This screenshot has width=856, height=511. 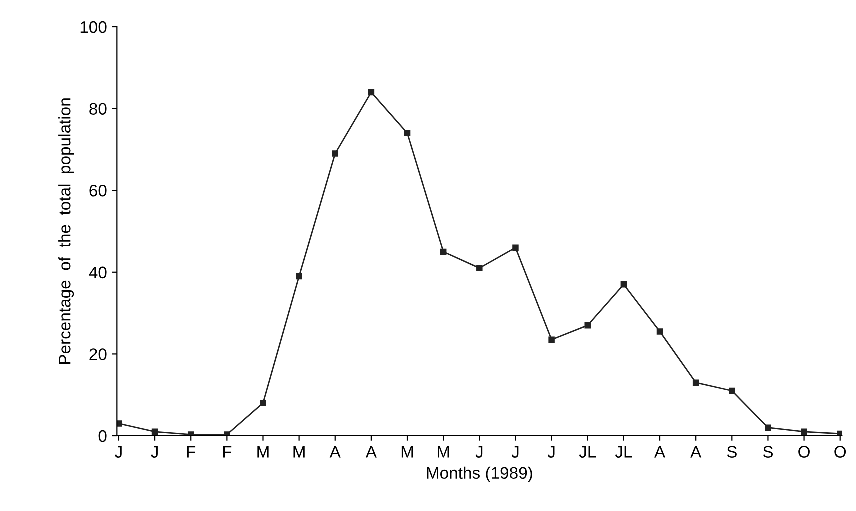 I want to click on y-axis-title: Percentage of the total population, so click(x=66, y=231).